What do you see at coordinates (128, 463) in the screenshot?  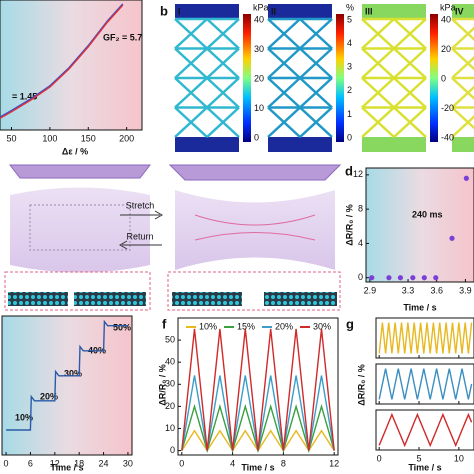 I see `x-tick-label: 30` at bounding box center [128, 463].